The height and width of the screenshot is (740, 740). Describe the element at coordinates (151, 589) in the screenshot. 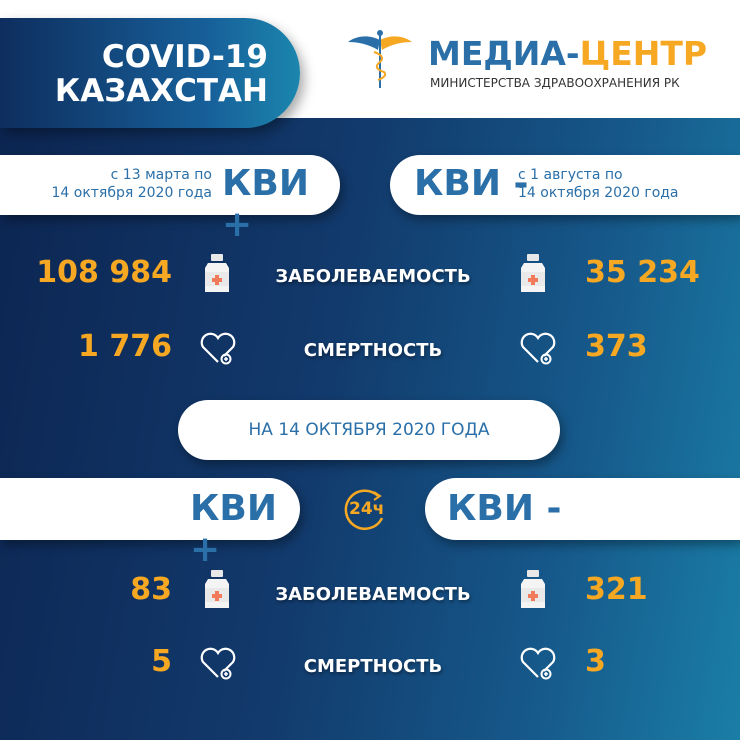

I see `daily-left-incidence: 83` at that location.